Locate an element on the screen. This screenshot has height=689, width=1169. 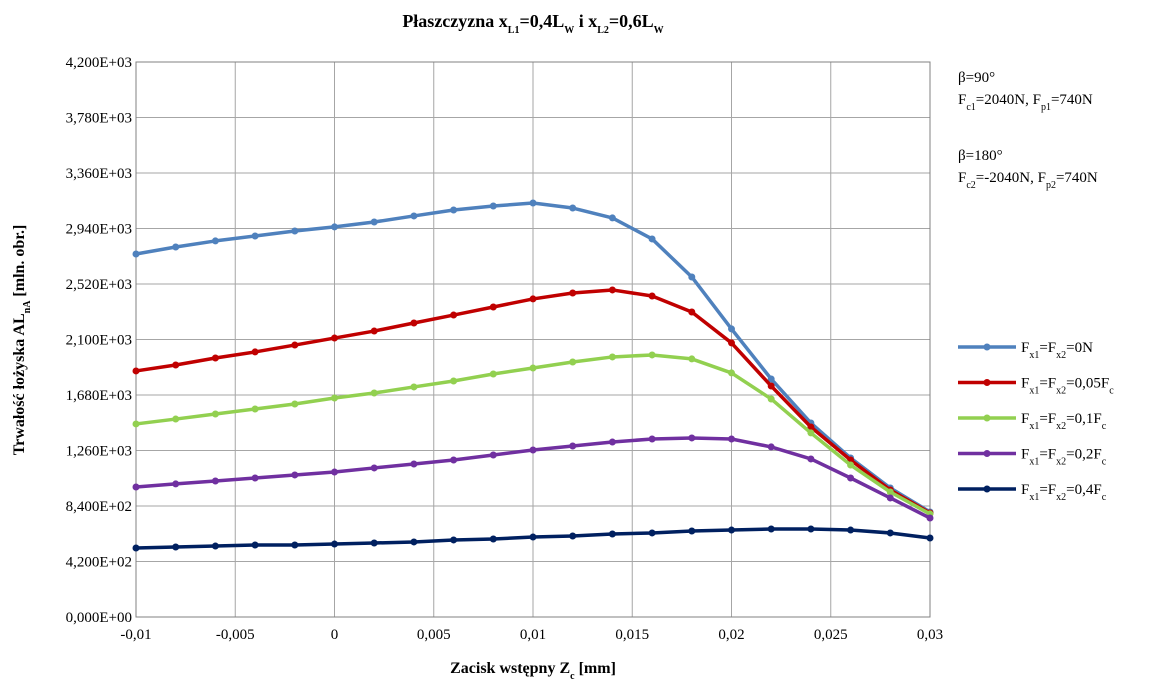
y-tick-label: 1,260E+03 is located at coordinates (99, 452).